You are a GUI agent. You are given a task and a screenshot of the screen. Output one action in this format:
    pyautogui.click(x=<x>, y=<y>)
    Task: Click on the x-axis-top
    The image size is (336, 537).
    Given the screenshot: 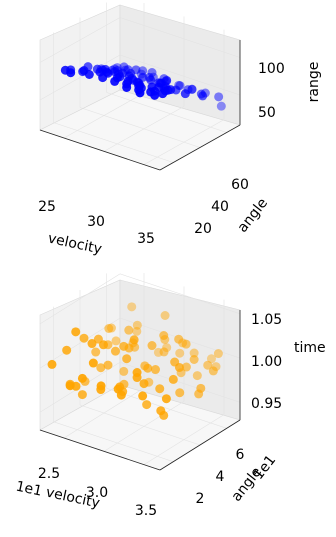 What is the action you would take?
    pyautogui.click(x=100, y=150)
    